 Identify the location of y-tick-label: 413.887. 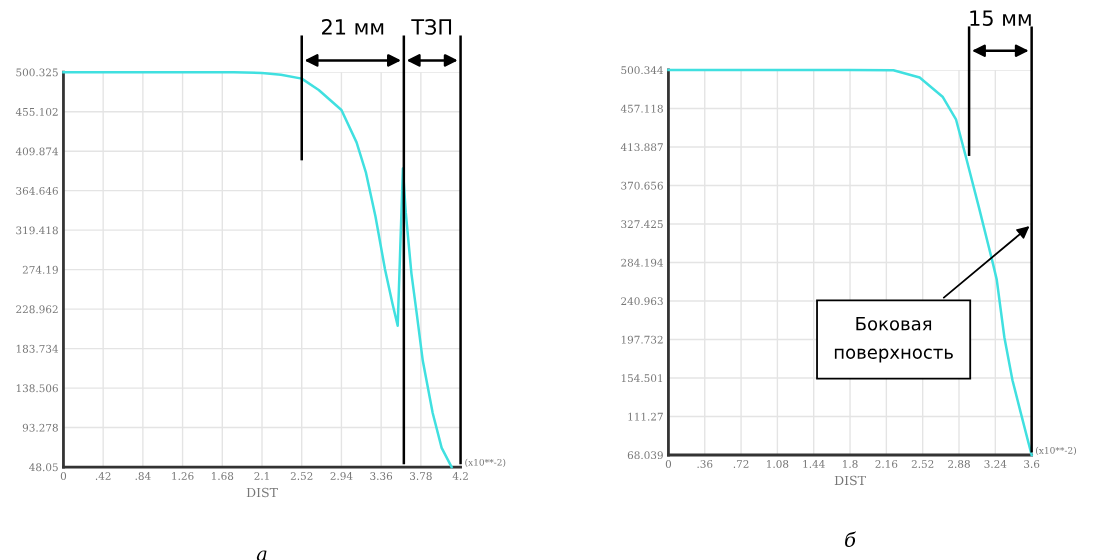
(641, 147).